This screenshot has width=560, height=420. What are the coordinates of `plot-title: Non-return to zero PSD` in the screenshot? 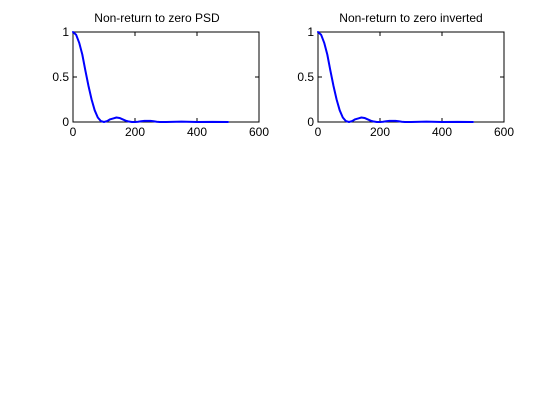 It's located at (157, 18).